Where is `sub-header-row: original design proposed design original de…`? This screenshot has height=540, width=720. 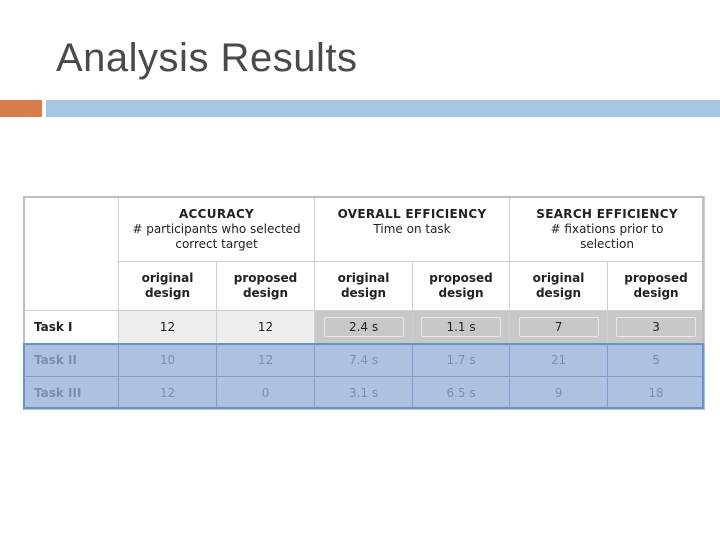 sub-header-row: original design proposed design original de… is located at coordinates (365, 286).